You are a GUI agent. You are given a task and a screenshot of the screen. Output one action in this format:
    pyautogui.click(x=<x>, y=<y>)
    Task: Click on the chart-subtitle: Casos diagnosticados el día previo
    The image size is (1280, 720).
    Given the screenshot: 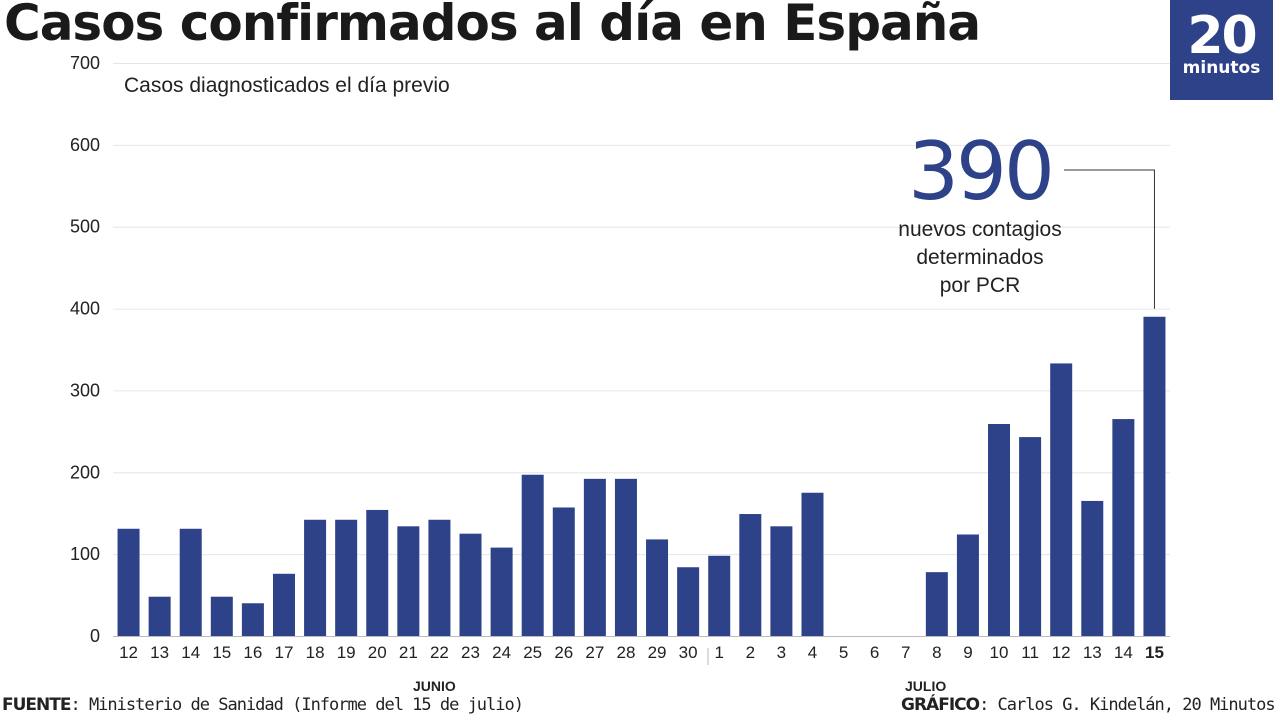 What is the action you would take?
    pyautogui.click(x=287, y=85)
    